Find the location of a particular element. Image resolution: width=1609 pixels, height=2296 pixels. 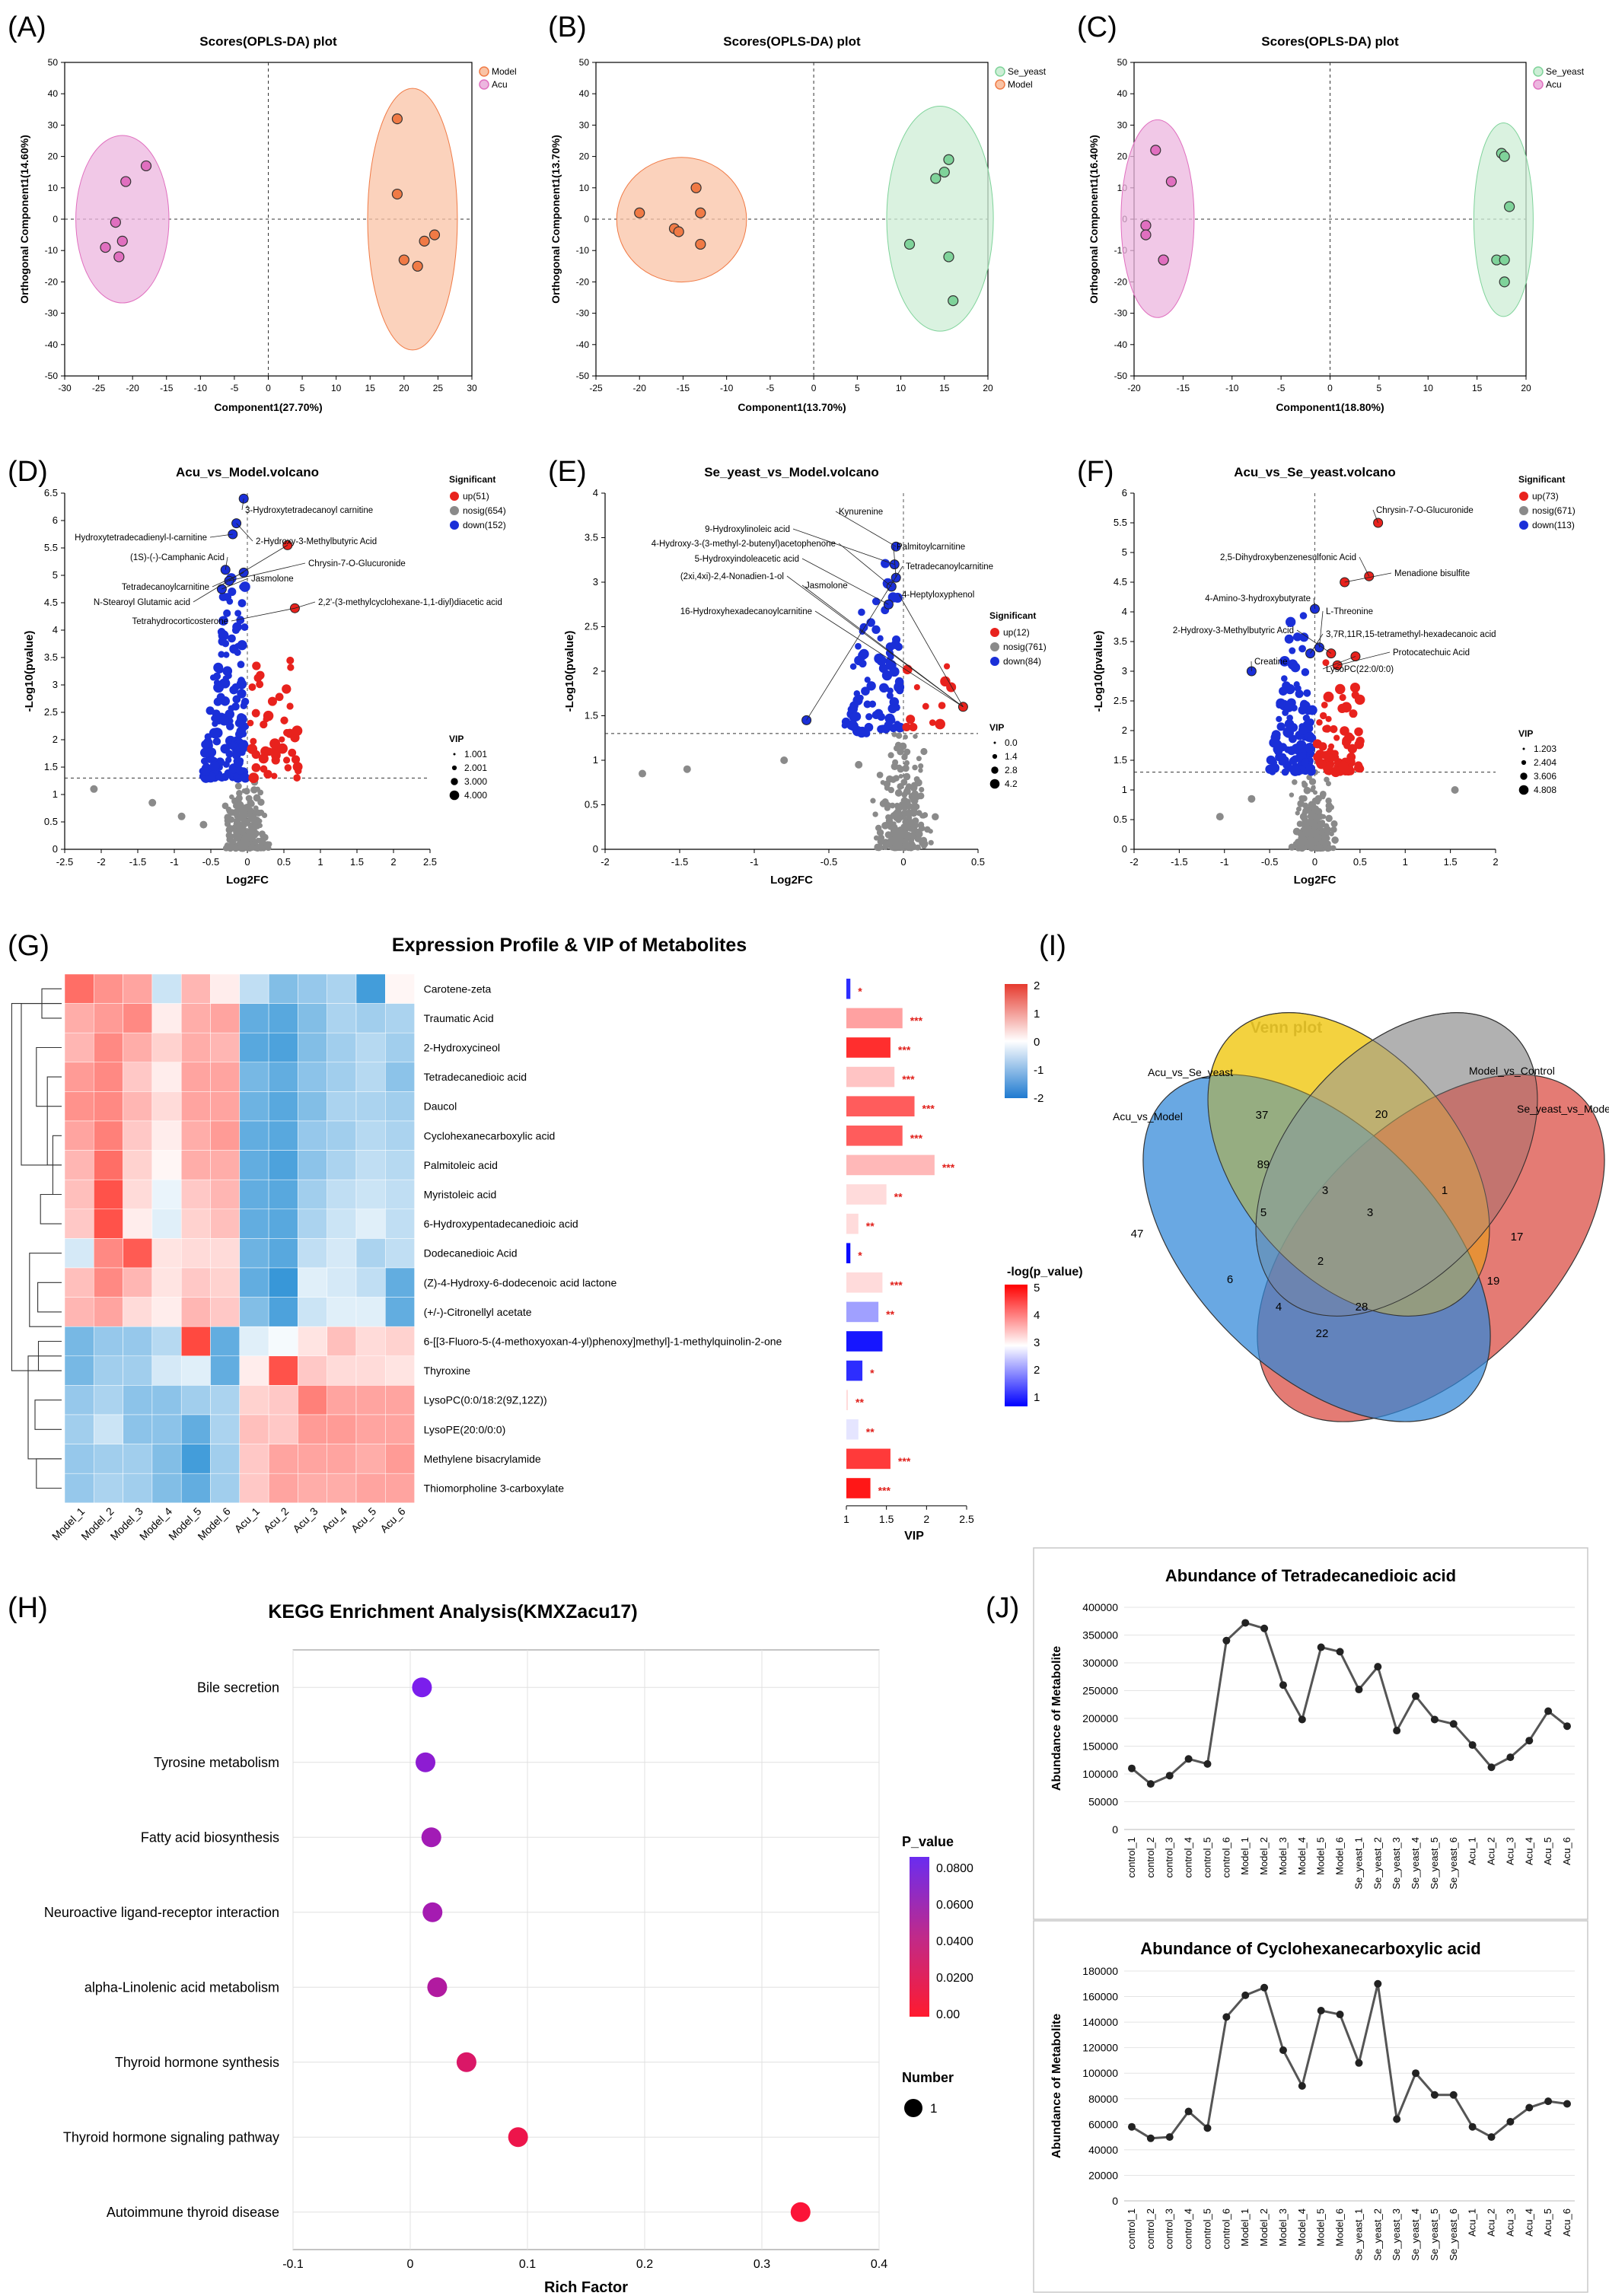

legend-label: Se_yeast is located at coordinates (1566, 71).